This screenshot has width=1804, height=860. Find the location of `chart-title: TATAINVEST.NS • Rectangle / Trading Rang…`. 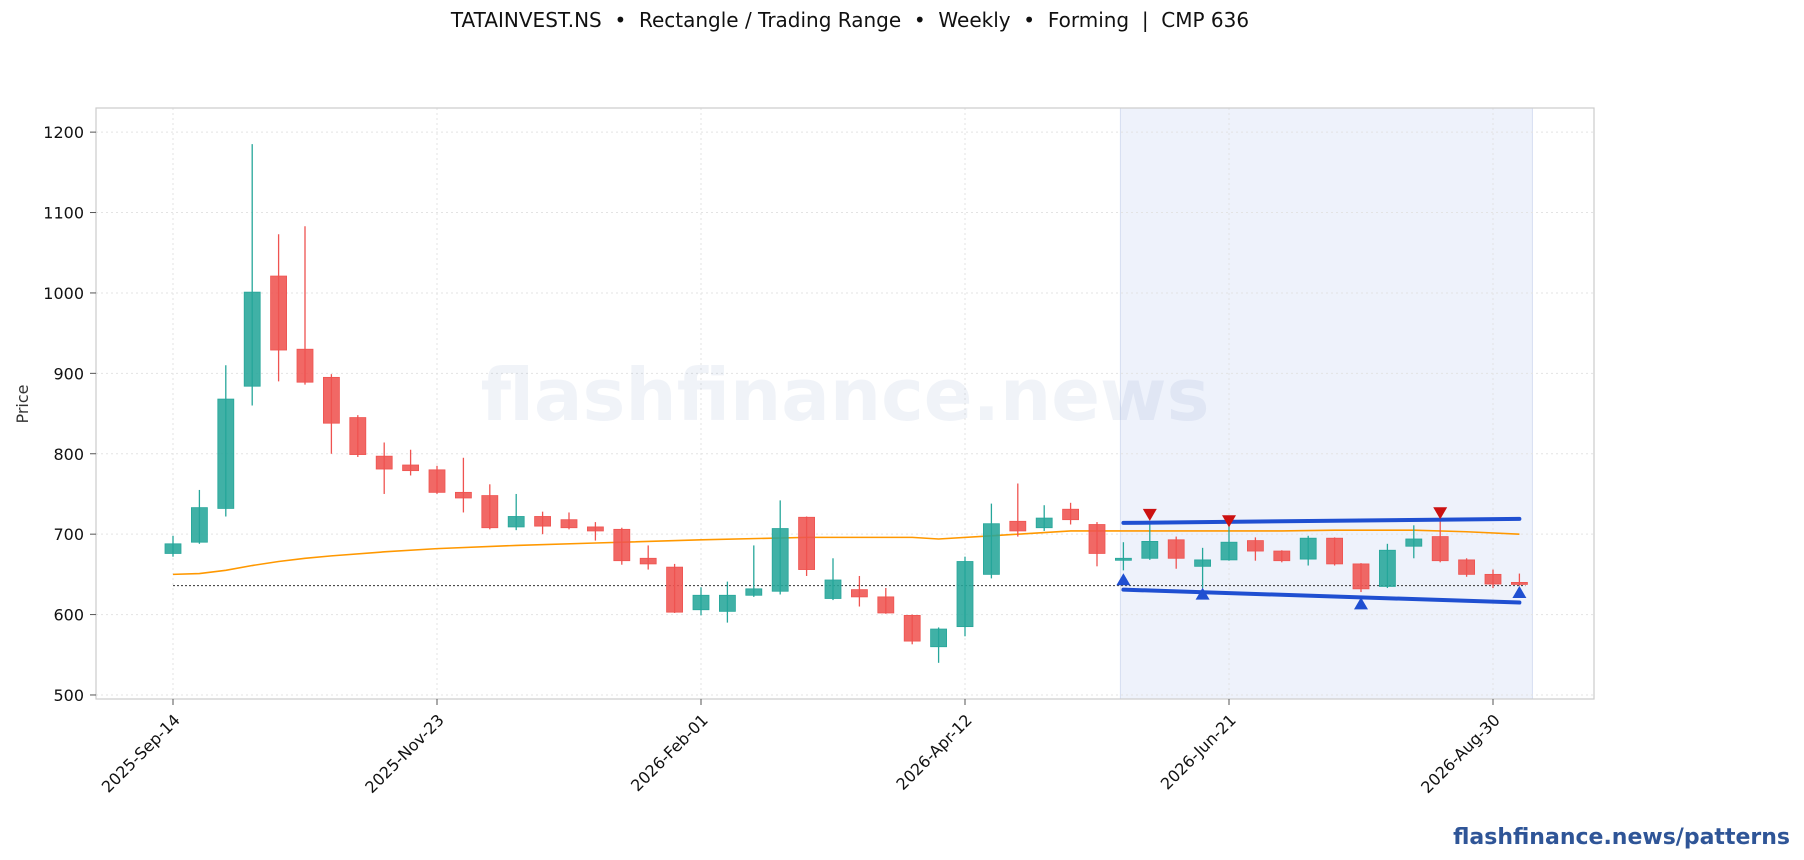

chart-title: TATAINVEST.NS • Rectangle / Trading Rang… is located at coordinates (850, 20).